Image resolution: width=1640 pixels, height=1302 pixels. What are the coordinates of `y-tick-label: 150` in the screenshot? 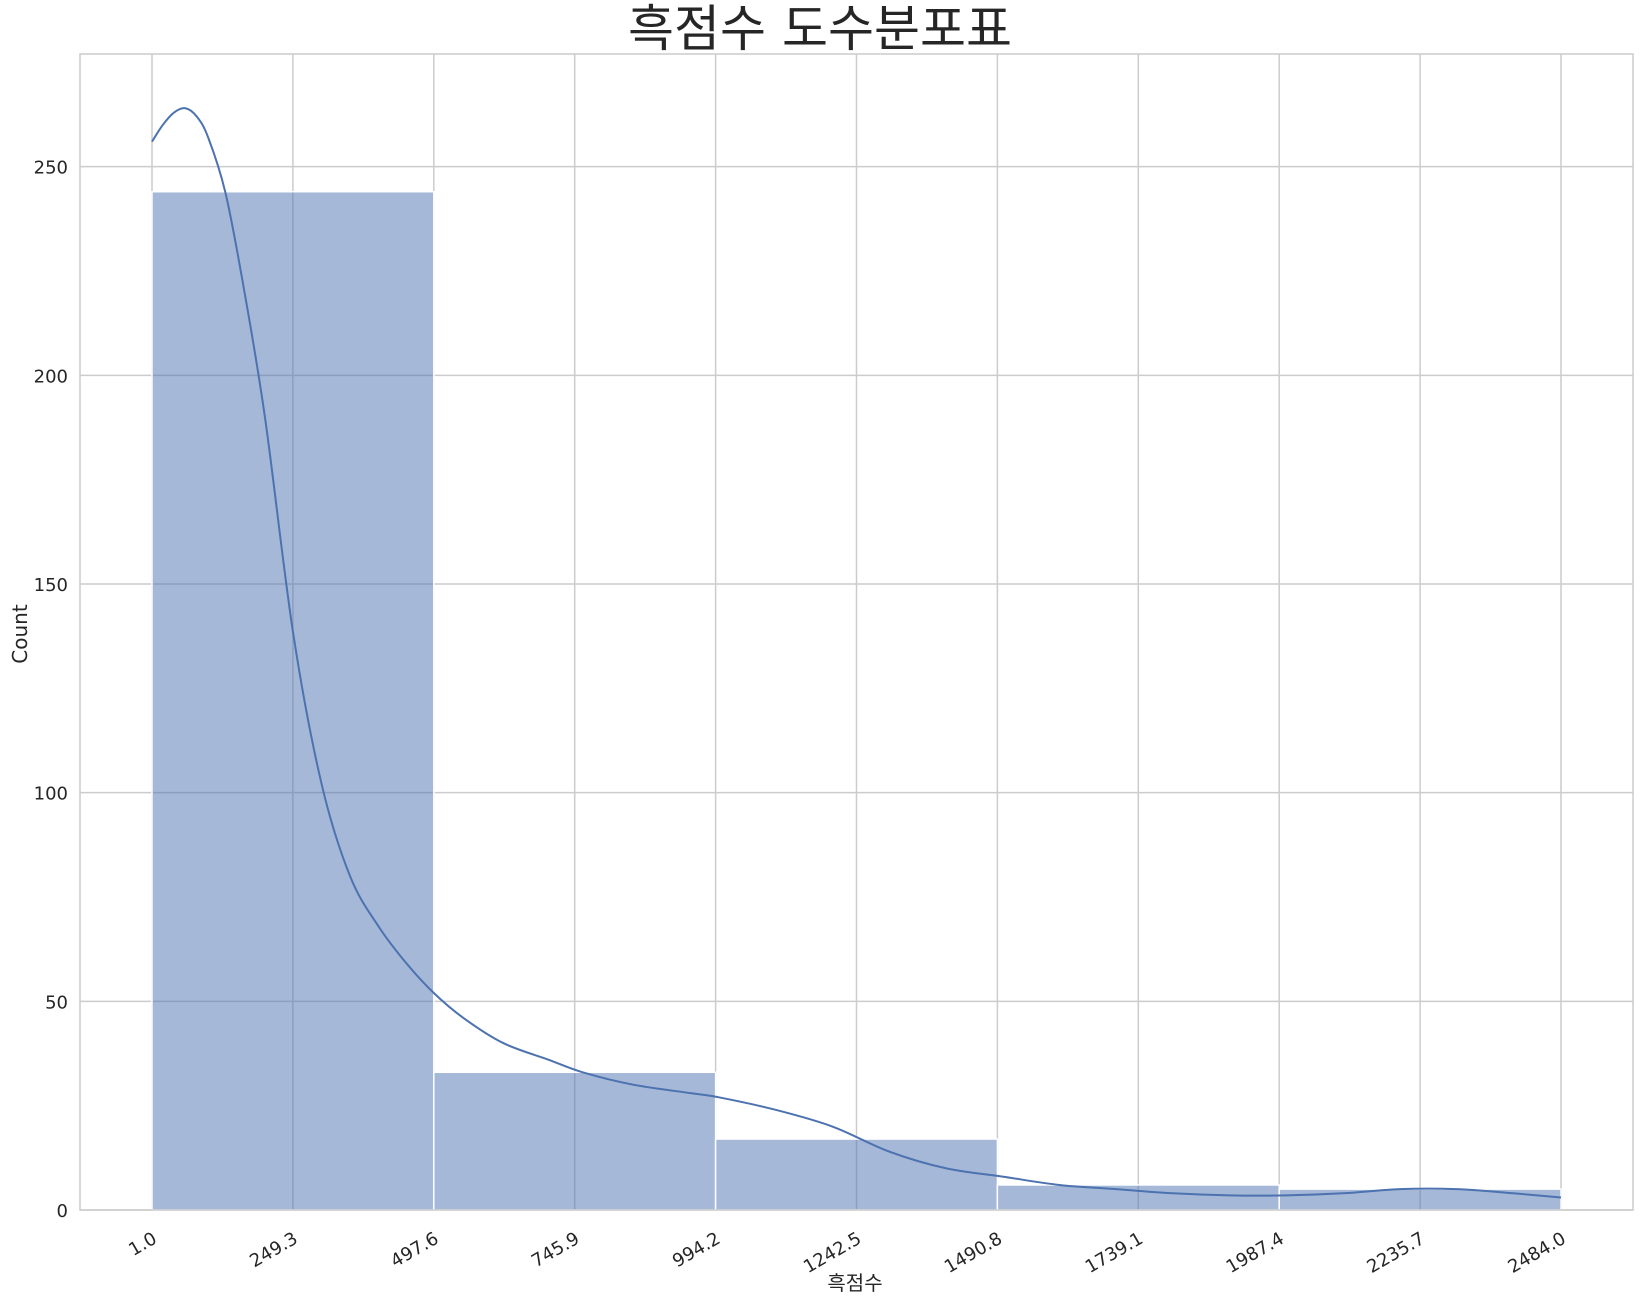 It's located at (51, 585).